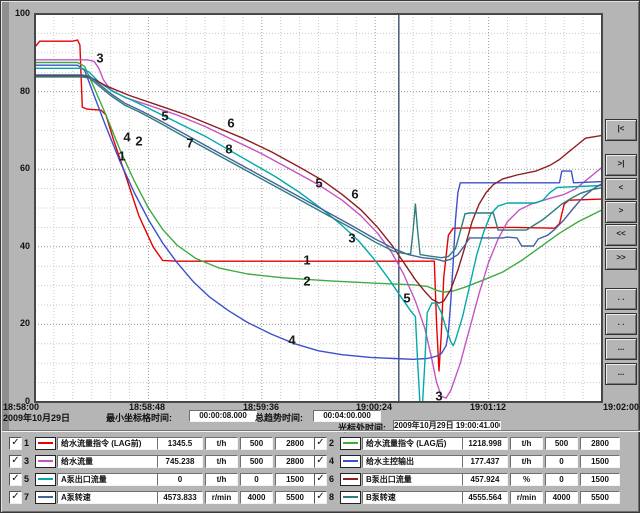 Image resolution: width=640 pixels, height=513 pixels. Describe the element at coordinates (332, 461) in the screenshot. I see `legend-number: 4` at that location.